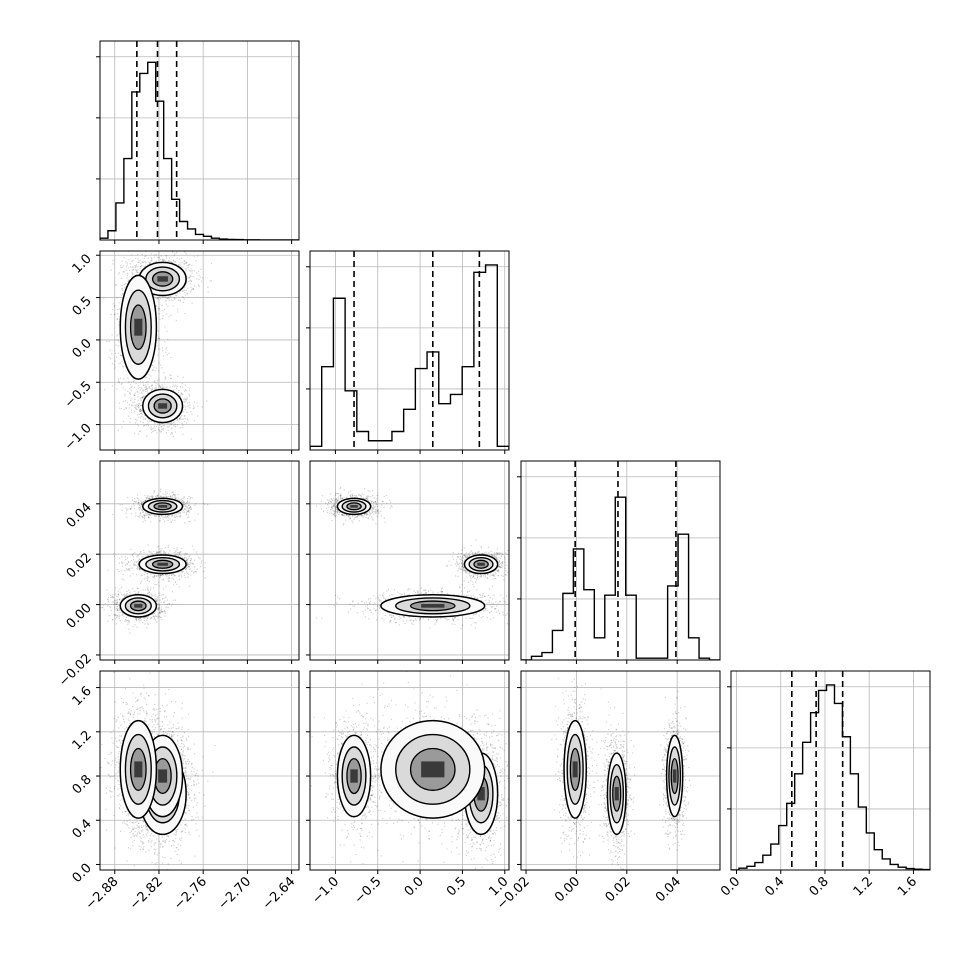  What do you see at coordinates (199, 560) in the screenshot?
I see `gridlines` at bounding box center [199, 560].